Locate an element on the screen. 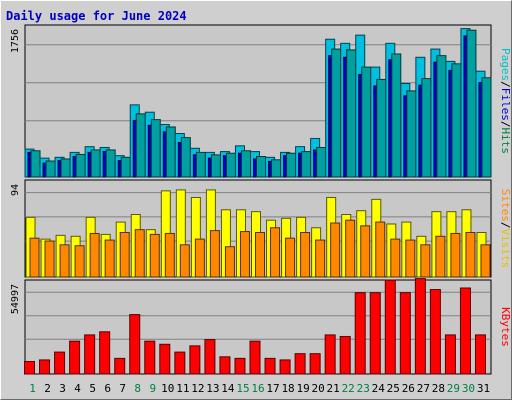 The image size is (512, 400). x-tick-label: 12 is located at coordinates (197, 388).